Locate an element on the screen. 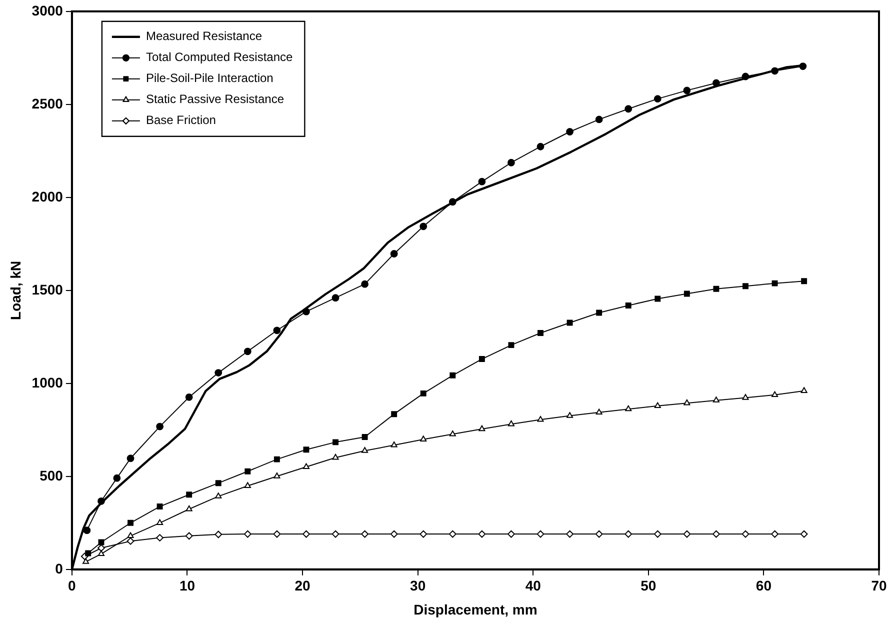 The image size is (893, 627). legend-label: Pile-Soil-Pile Interaction is located at coordinates (210, 78).